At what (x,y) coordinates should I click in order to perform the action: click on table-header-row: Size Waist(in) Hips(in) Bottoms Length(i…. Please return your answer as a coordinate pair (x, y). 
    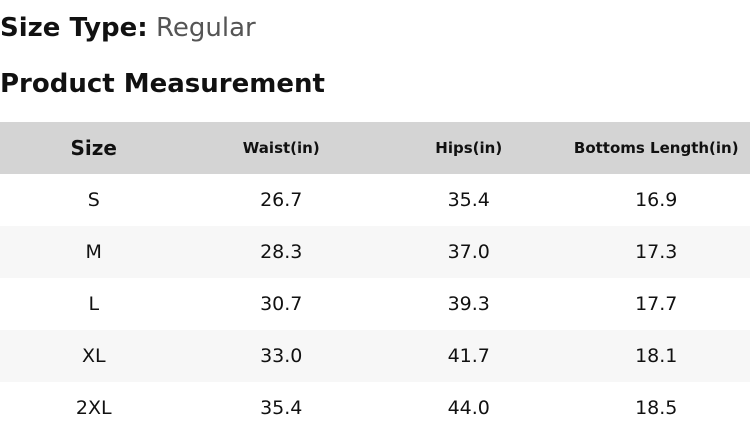
    Looking at the image, I should click on (375, 148).